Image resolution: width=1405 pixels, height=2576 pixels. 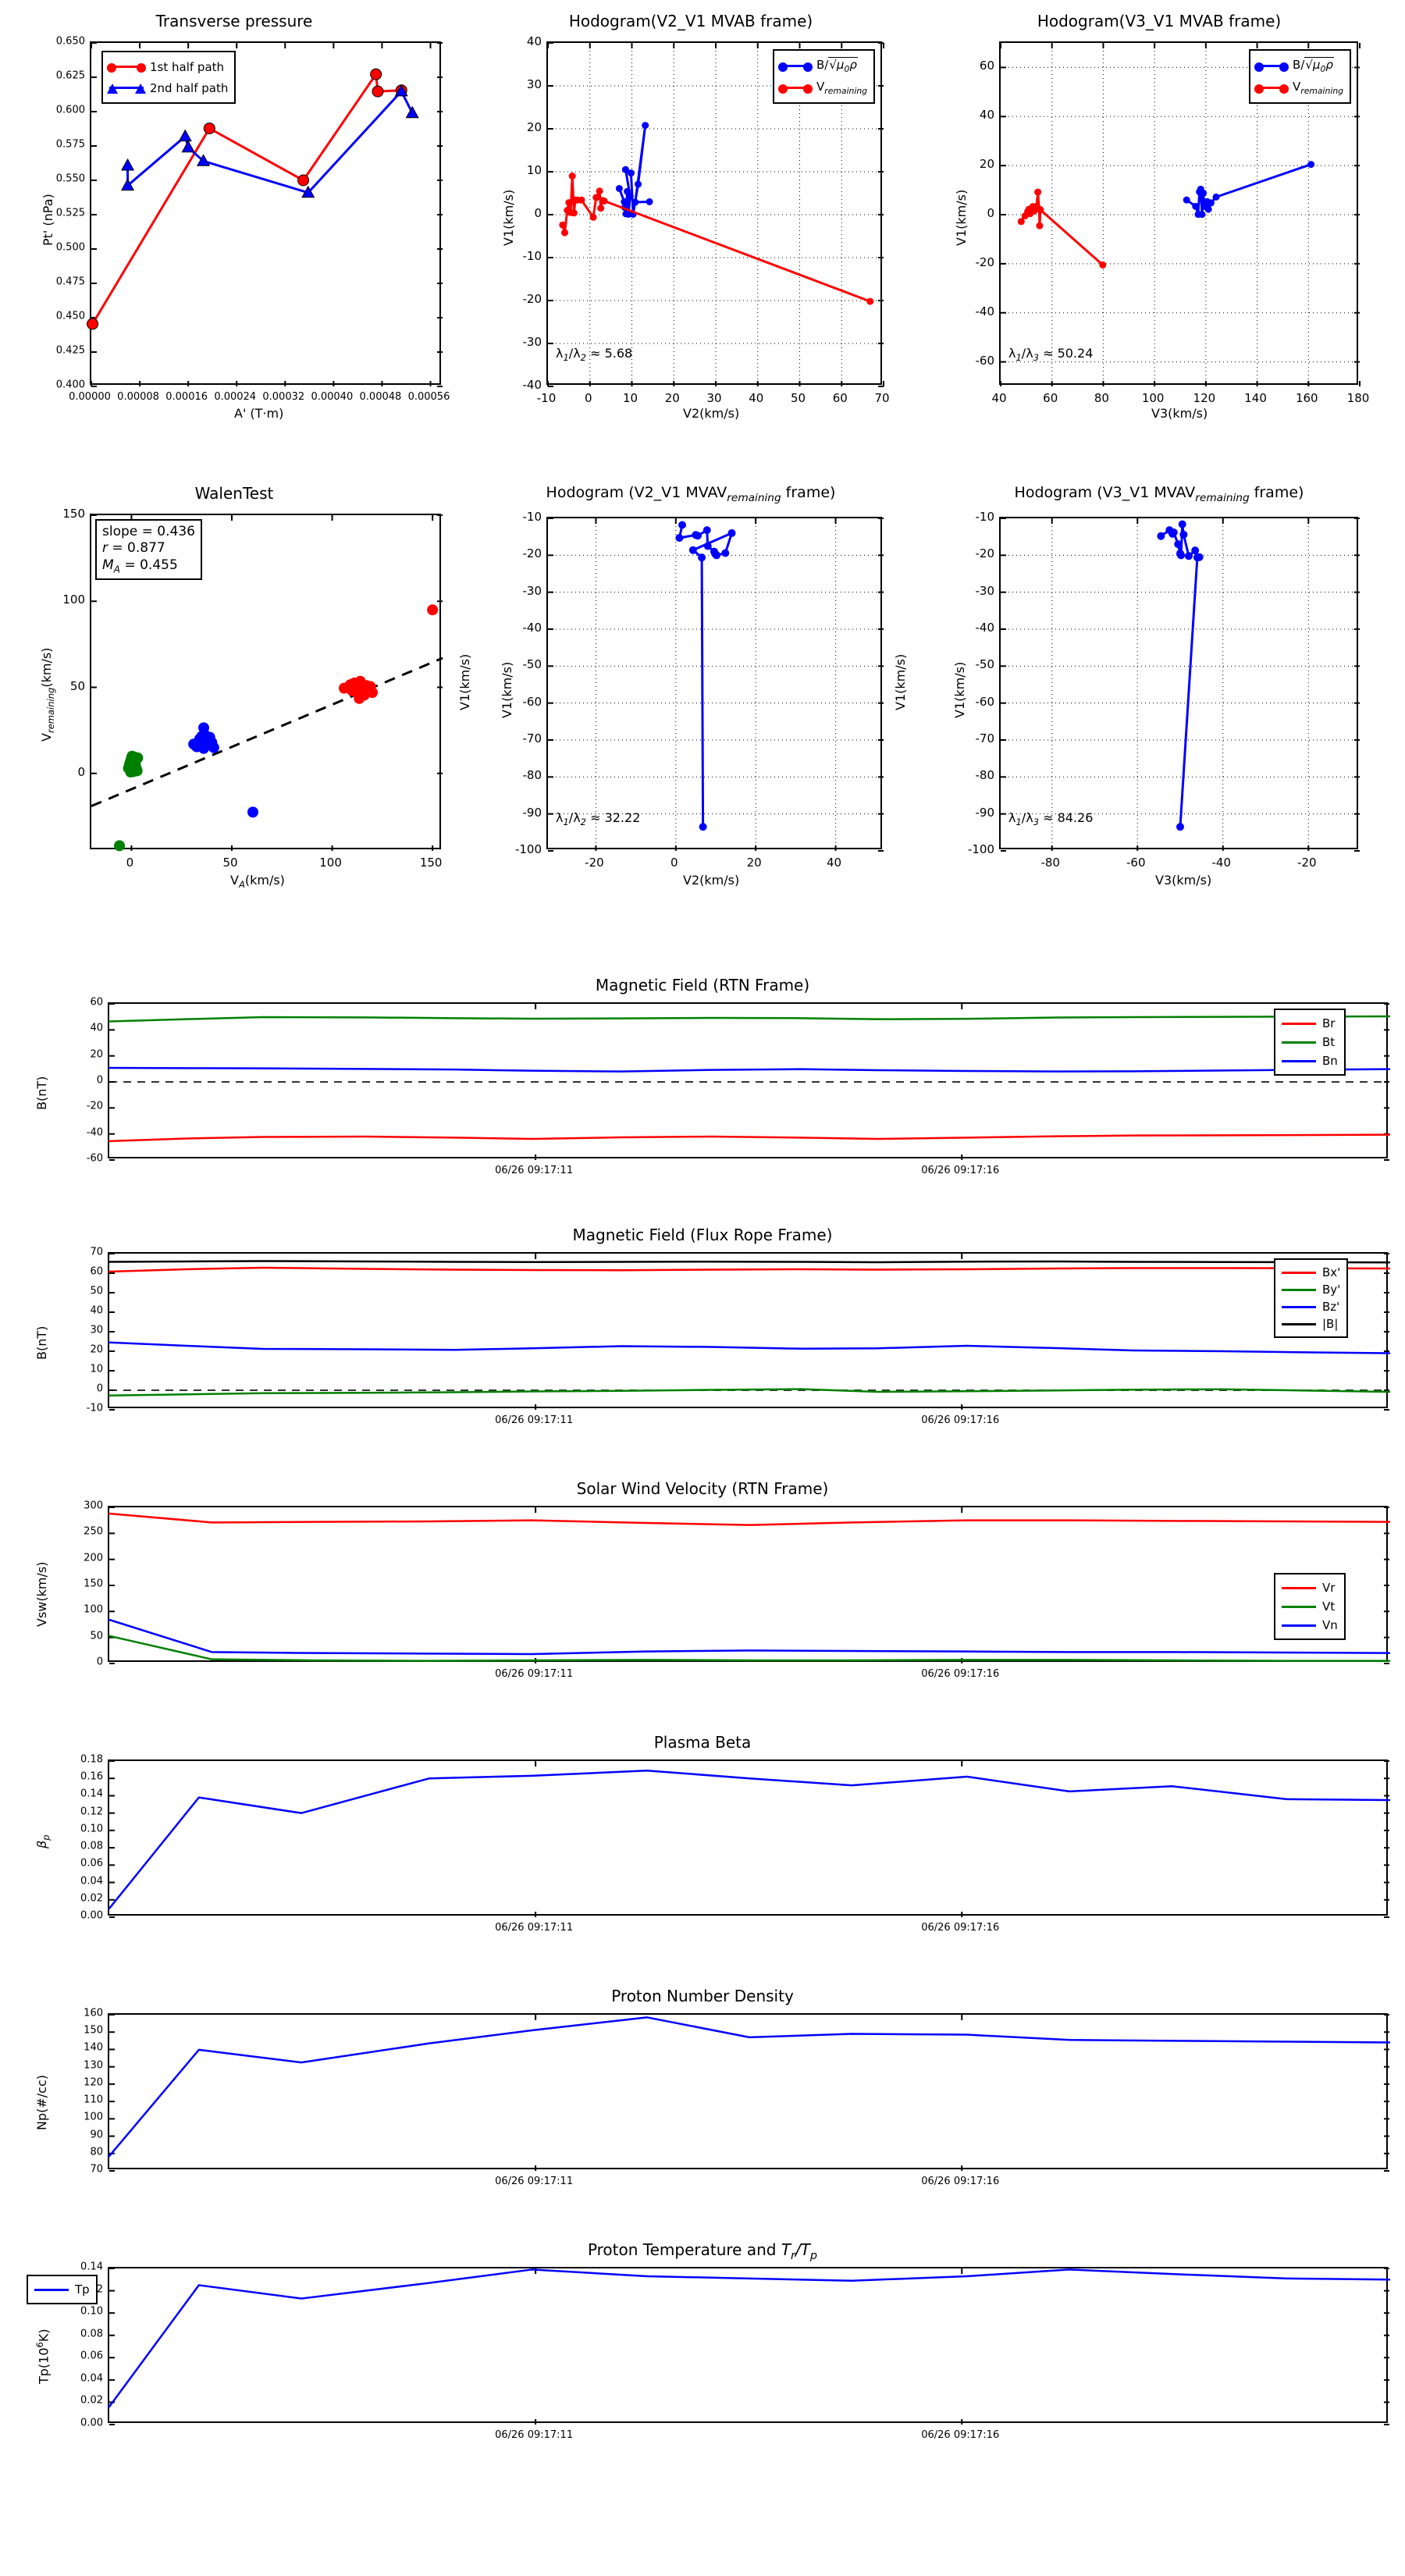 What do you see at coordinates (148, 531) in the screenshot?
I see `walen-slope: slope = 0.436` at bounding box center [148, 531].